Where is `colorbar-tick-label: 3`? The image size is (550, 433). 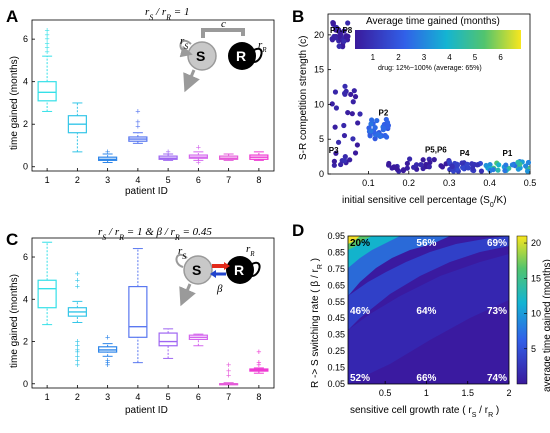 colorbar-tick-label: 3 is located at coordinates (424, 57).